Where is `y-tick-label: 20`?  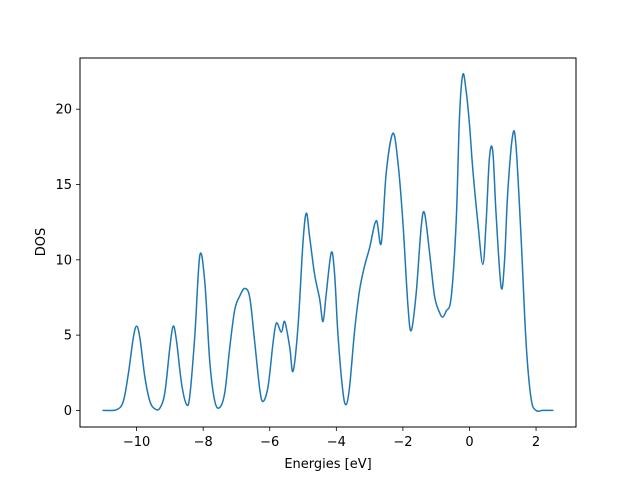
y-tick-label: 20 is located at coordinates (63, 110).